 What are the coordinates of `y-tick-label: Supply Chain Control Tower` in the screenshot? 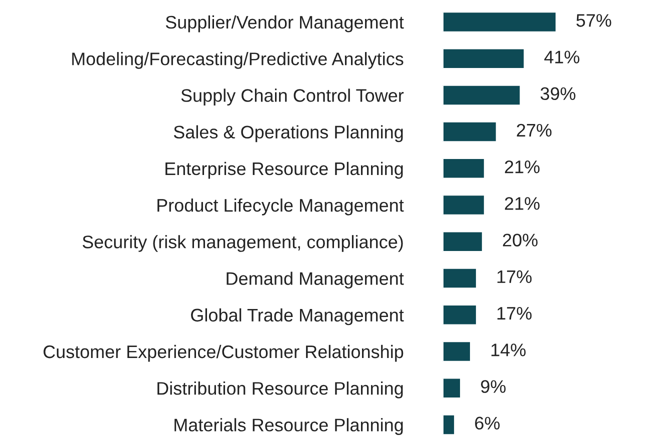 It's located at (292, 97).